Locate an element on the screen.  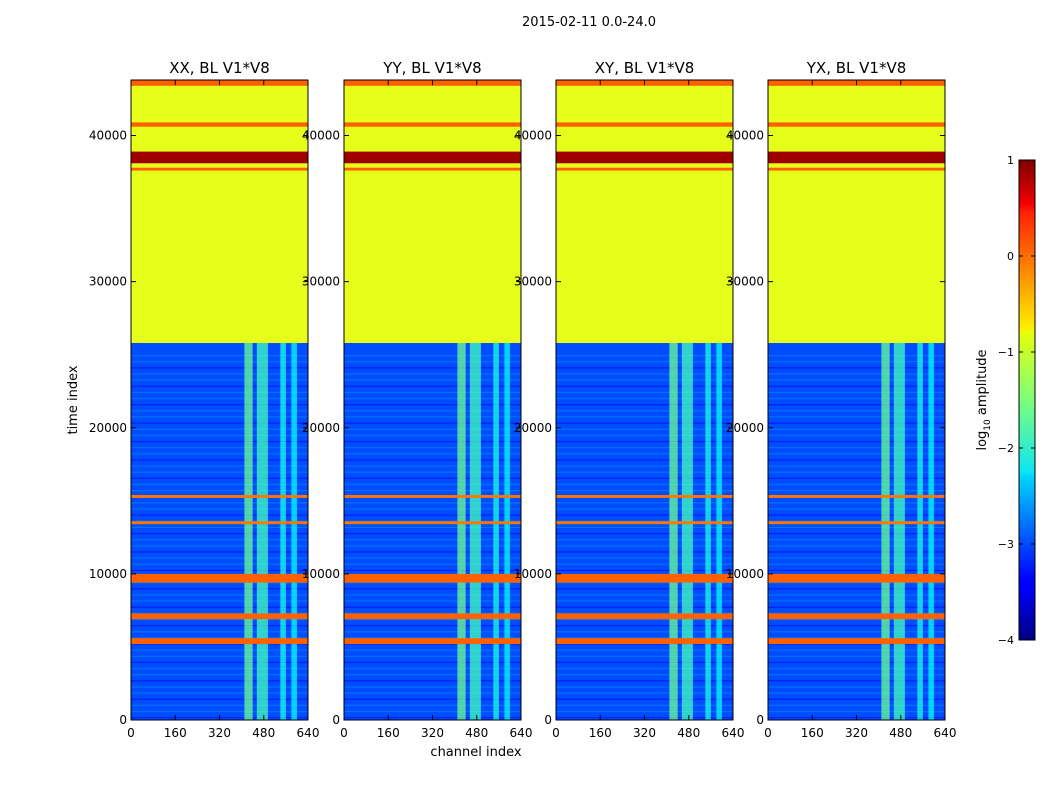
colorbar-tick-label: −2 is located at coordinates (1006, 448).